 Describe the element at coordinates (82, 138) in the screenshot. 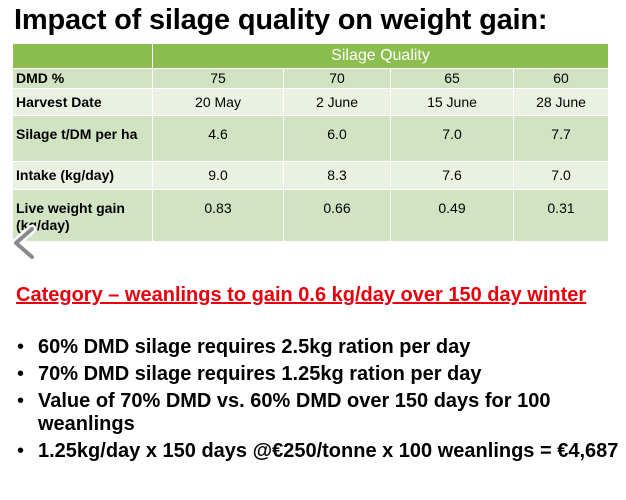

I see `row-label: Silage t/DM per ha` at that location.